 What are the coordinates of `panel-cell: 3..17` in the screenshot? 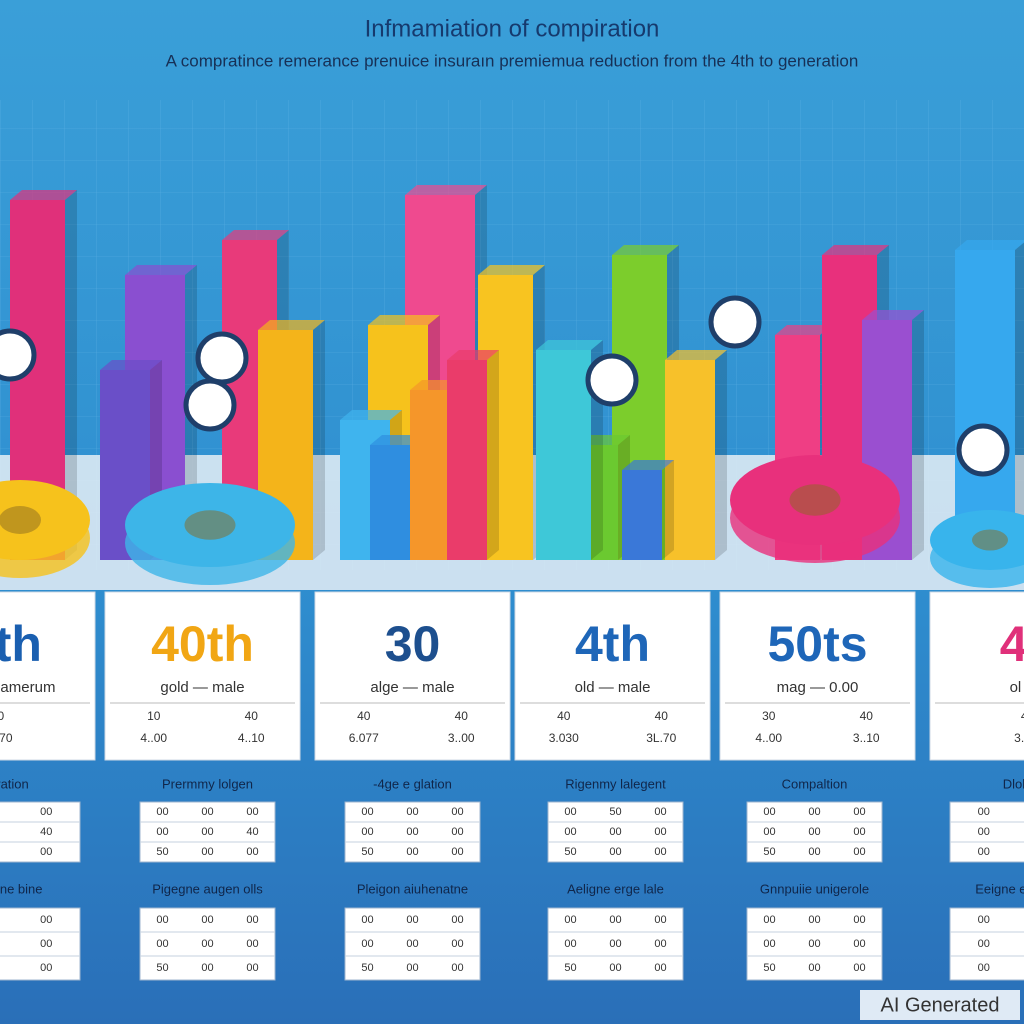 It's located at (1019, 738).